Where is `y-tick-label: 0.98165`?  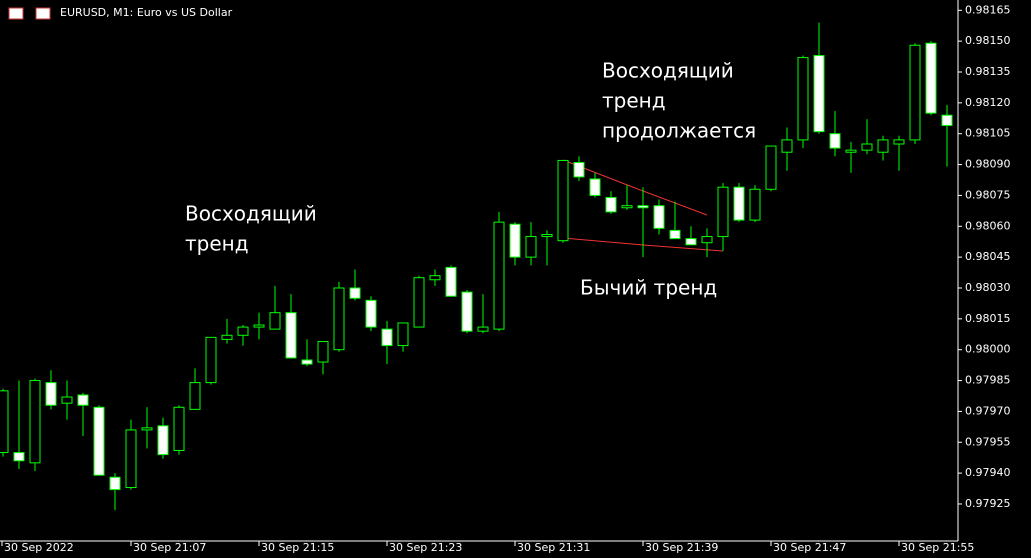
y-tick-label: 0.98165 is located at coordinates (988, 9).